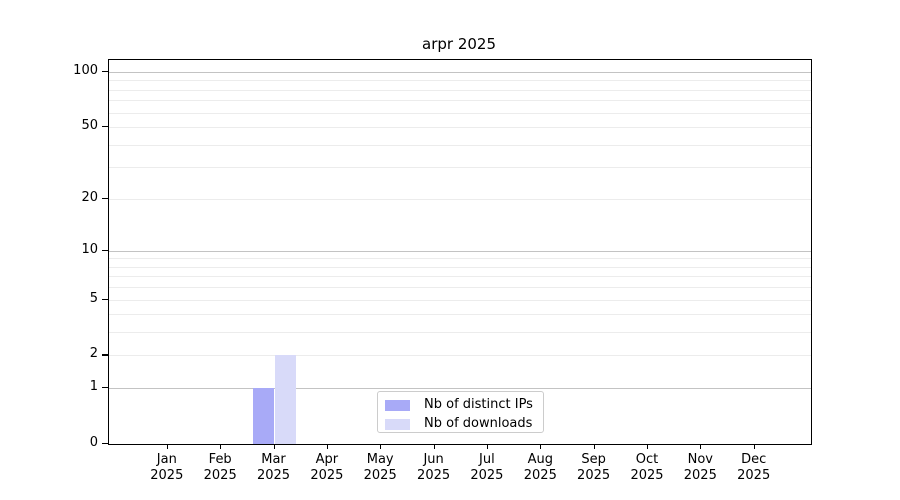 The image size is (900, 500). I want to click on x-tick-label: Feb 2025, so click(220, 467).